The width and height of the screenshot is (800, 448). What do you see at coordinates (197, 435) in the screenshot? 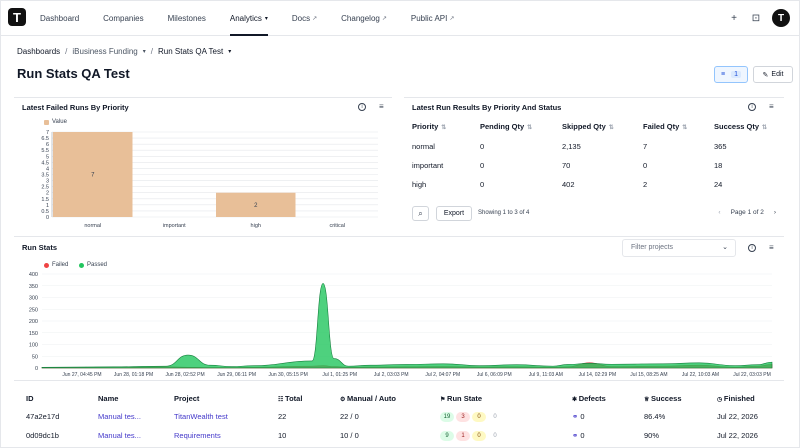
I see `row-project-link: Requirements` at bounding box center [197, 435].